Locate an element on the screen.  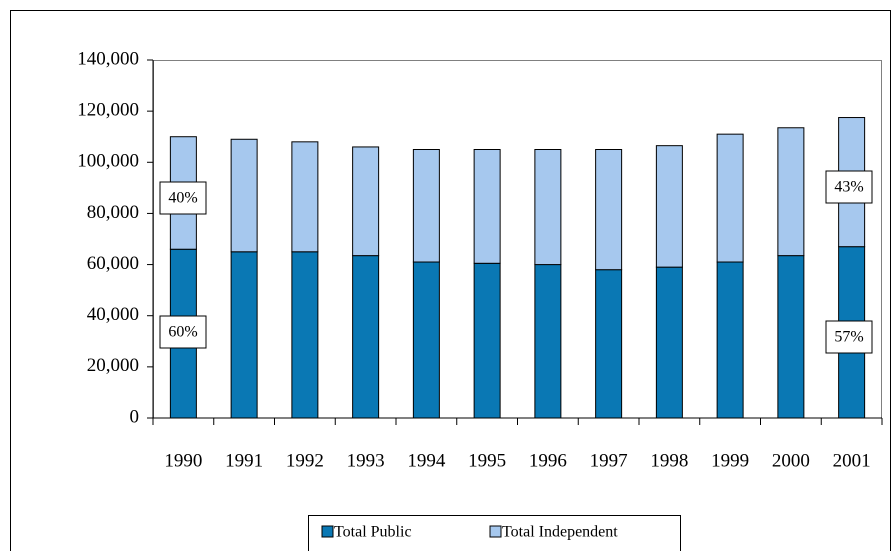
legend-label: Total Independent is located at coordinates (560, 532).